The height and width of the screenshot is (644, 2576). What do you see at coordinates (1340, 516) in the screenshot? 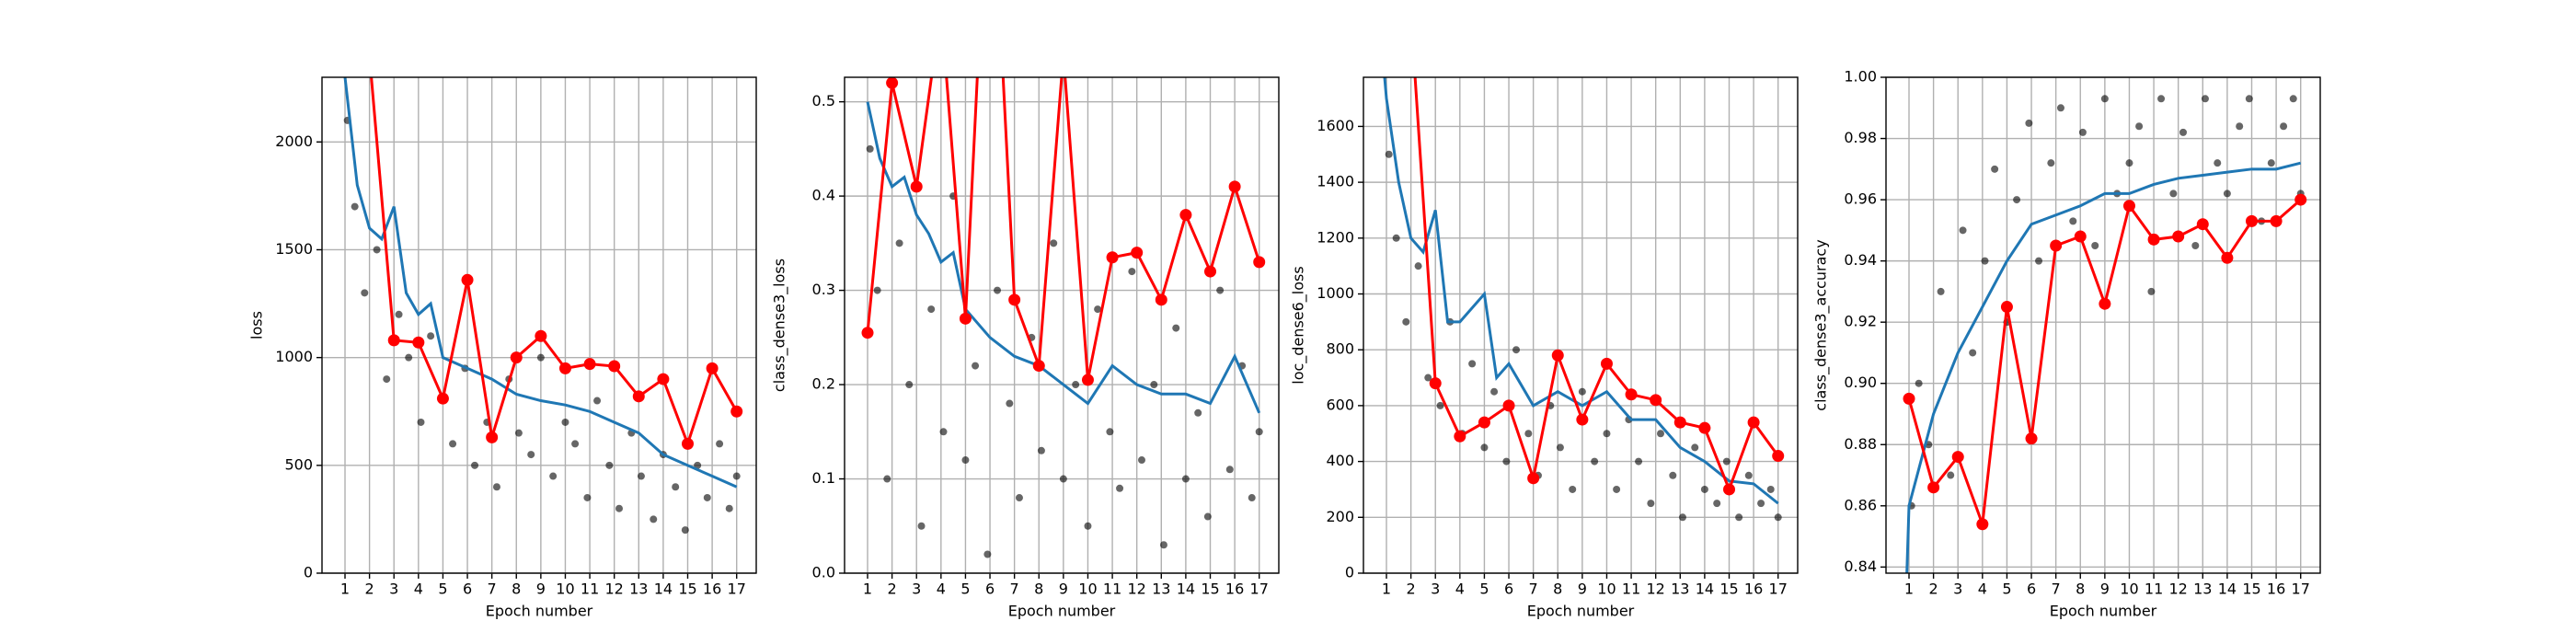
I see `y-tick-label: 200` at bounding box center [1340, 516].